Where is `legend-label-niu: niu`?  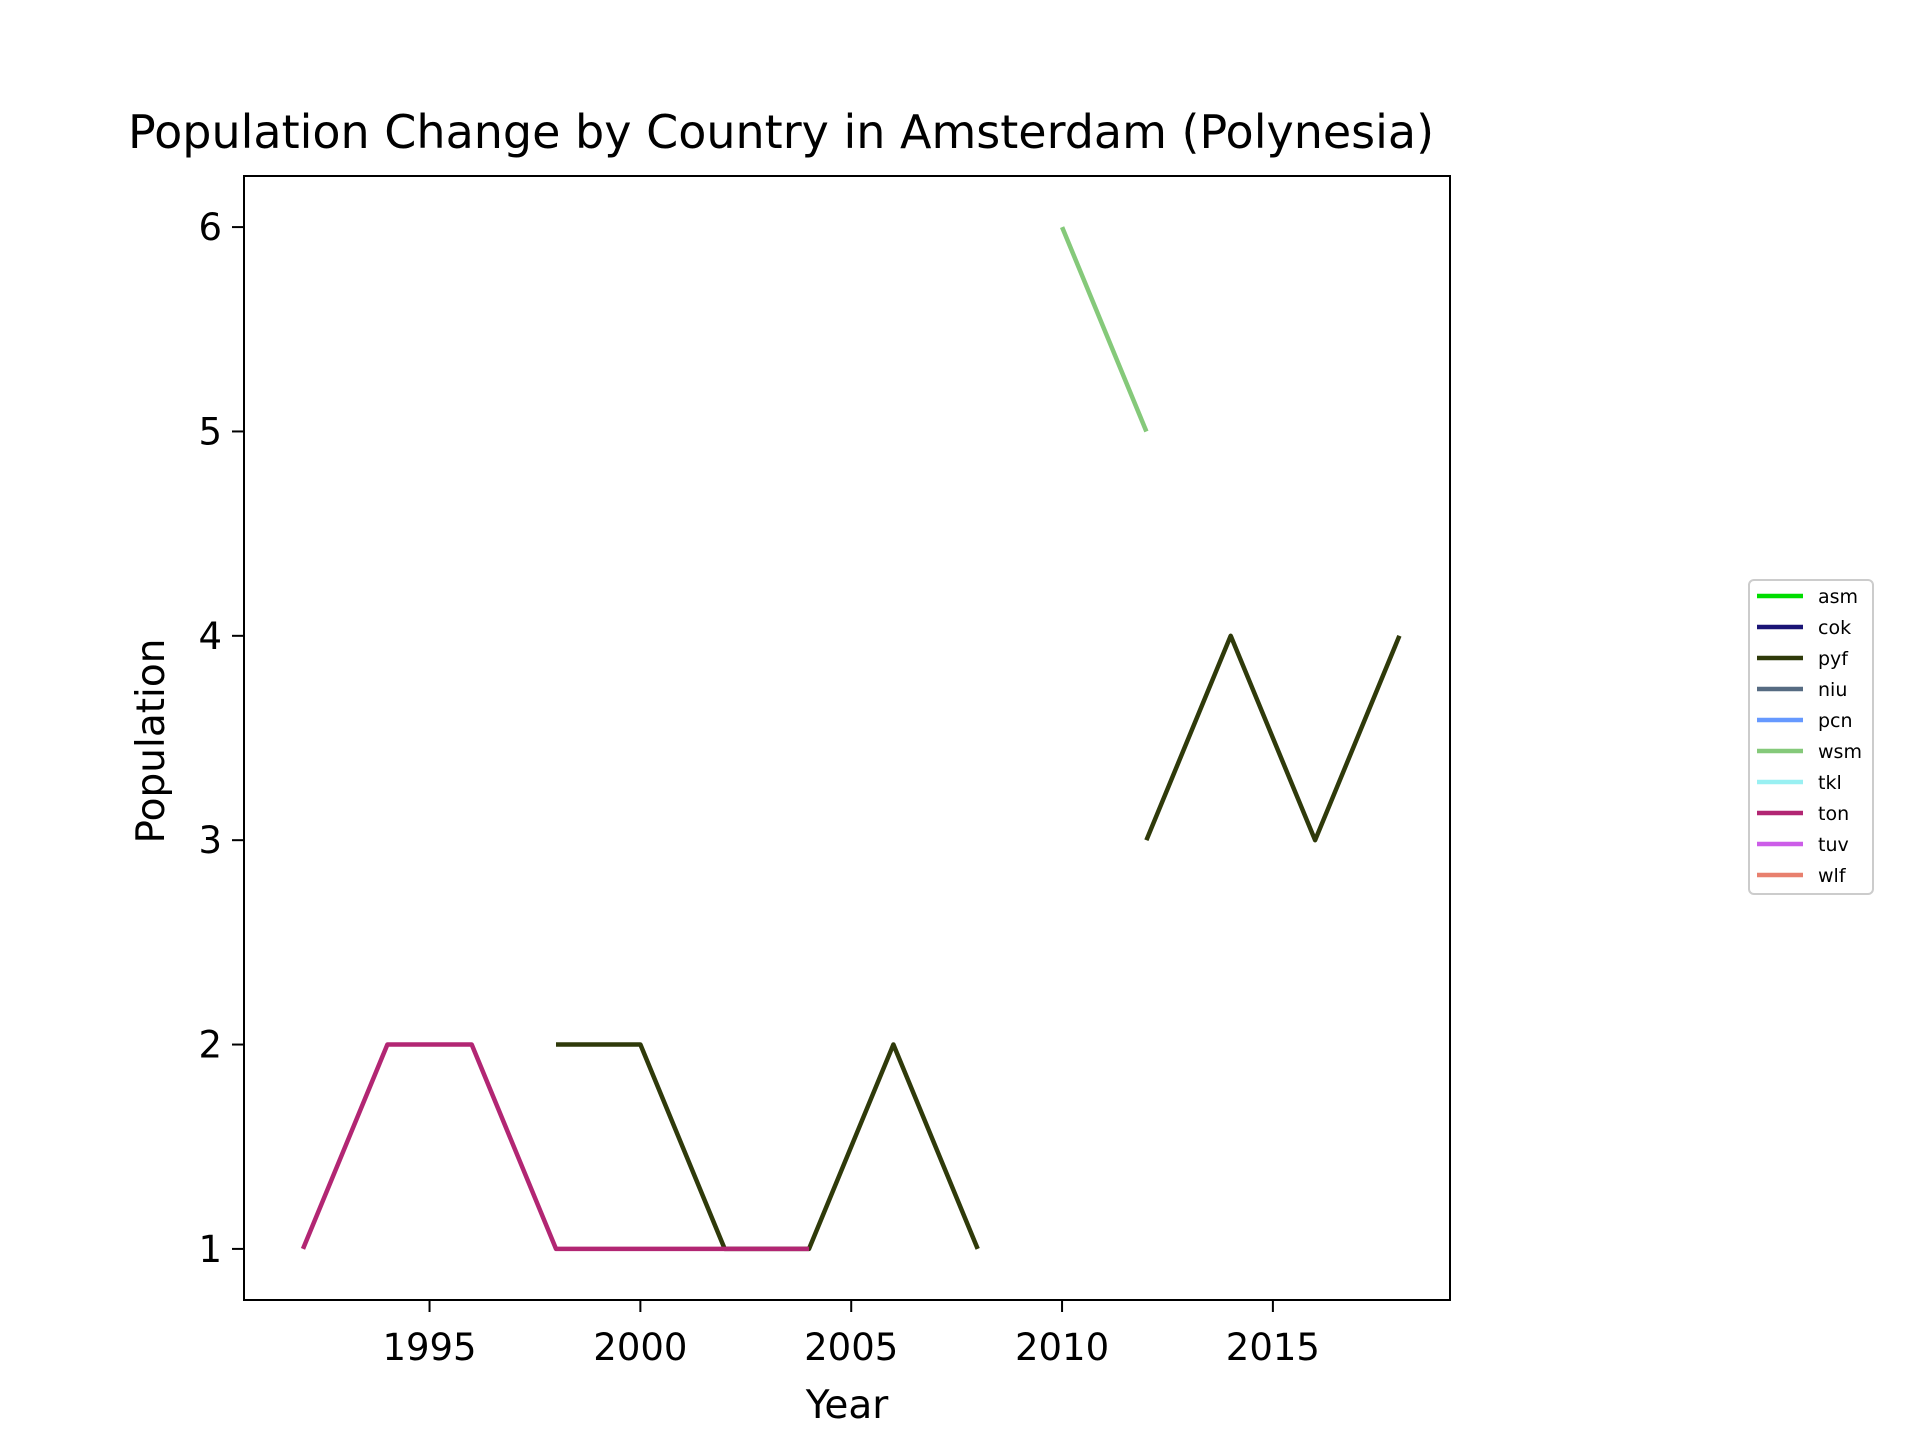
legend-label-niu: niu is located at coordinates (1832, 690).